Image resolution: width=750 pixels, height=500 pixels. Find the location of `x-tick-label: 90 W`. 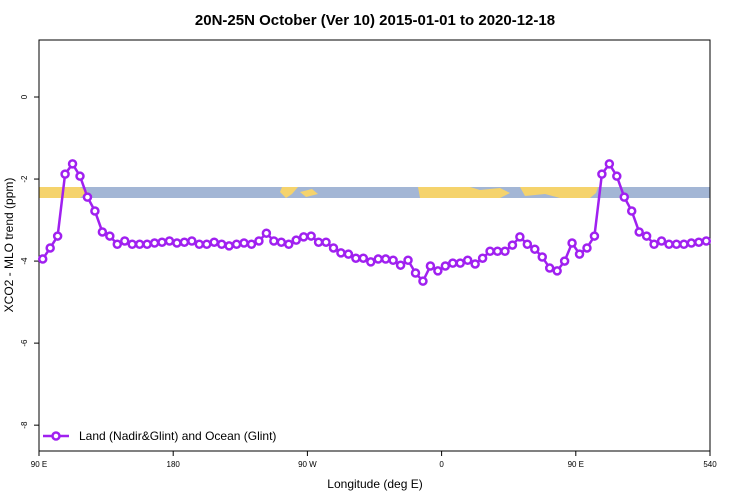

x-tick-label: 90 W is located at coordinates (307, 464).